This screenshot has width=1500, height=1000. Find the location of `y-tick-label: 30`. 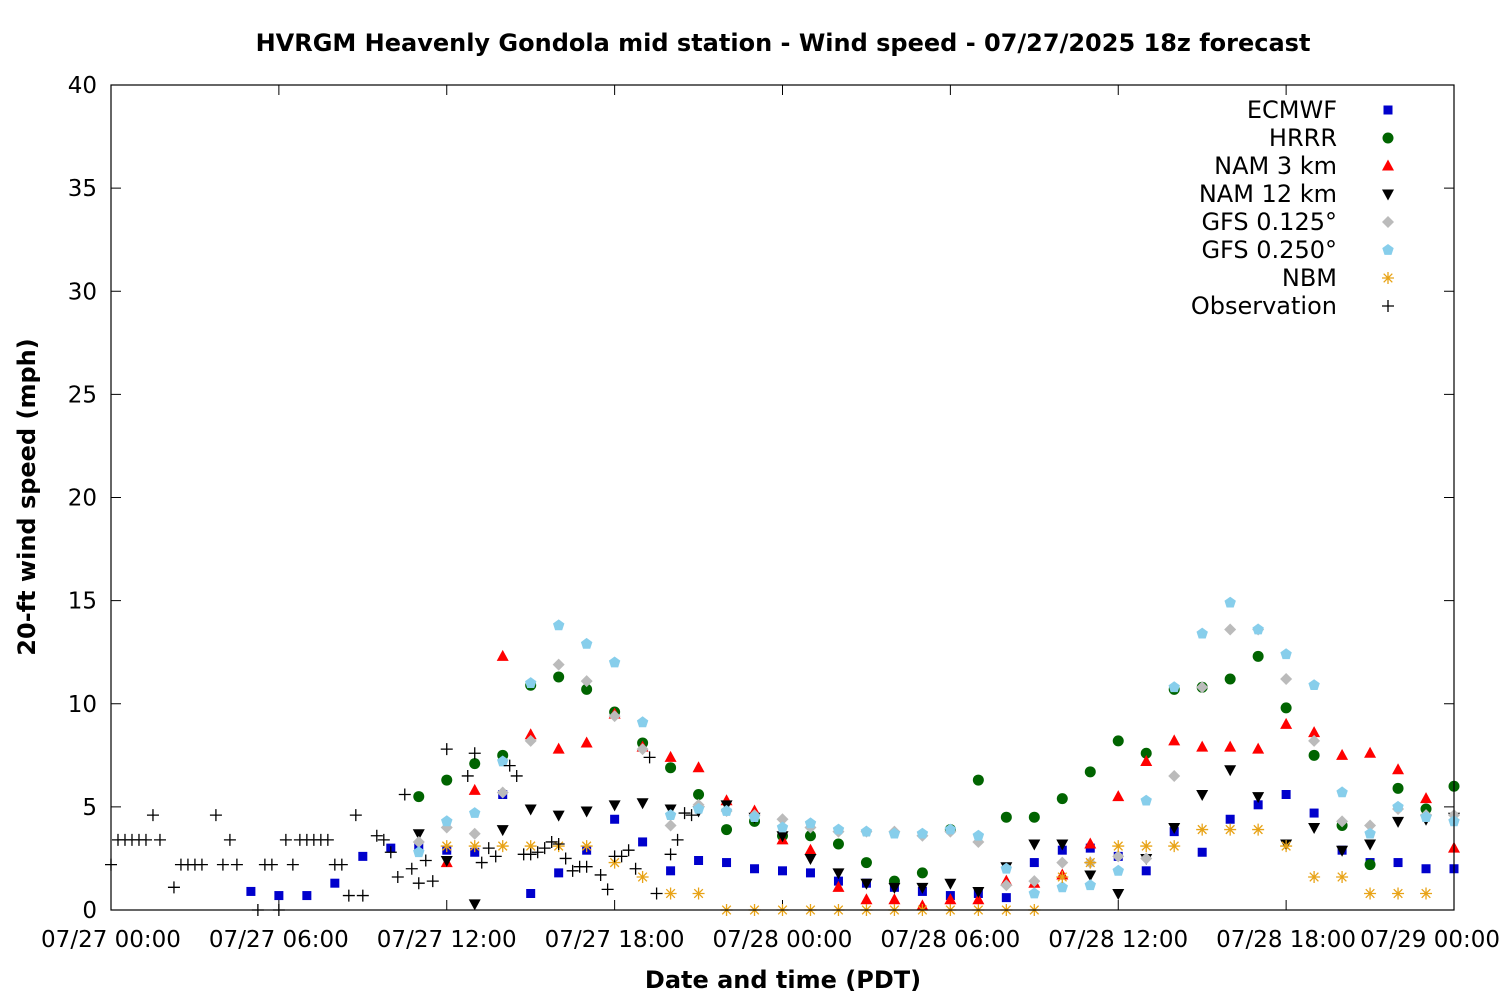

y-tick-label: 30 is located at coordinates (82, 292).